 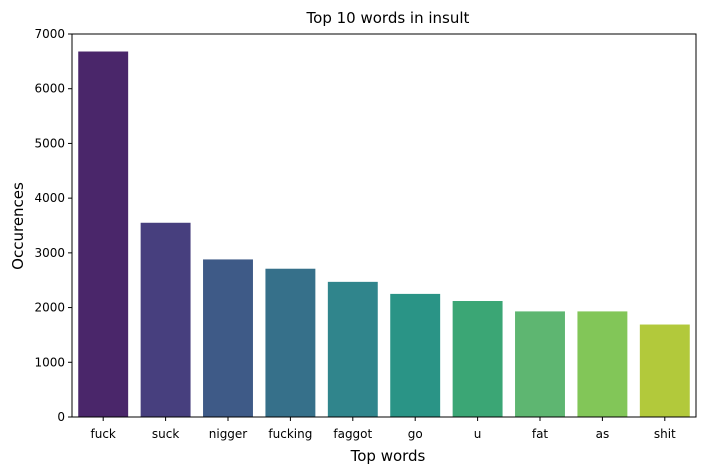 What do you see at coordinates (61, 417) in the screenshot?
I see `y-tick-label: 0` at bounding box center [61, 417].